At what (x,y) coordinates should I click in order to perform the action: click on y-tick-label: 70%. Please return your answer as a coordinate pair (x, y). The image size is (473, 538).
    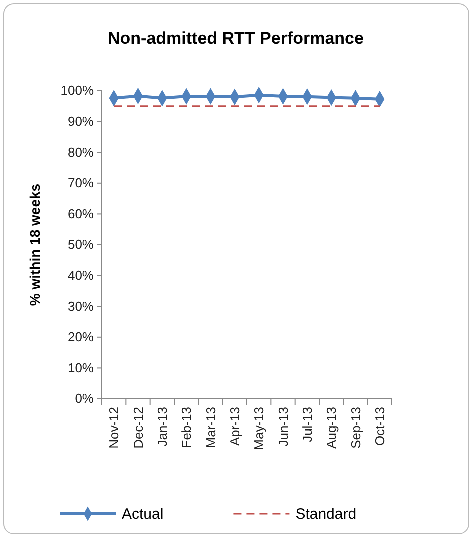
    Looking at the image, I should click on (81, 183).